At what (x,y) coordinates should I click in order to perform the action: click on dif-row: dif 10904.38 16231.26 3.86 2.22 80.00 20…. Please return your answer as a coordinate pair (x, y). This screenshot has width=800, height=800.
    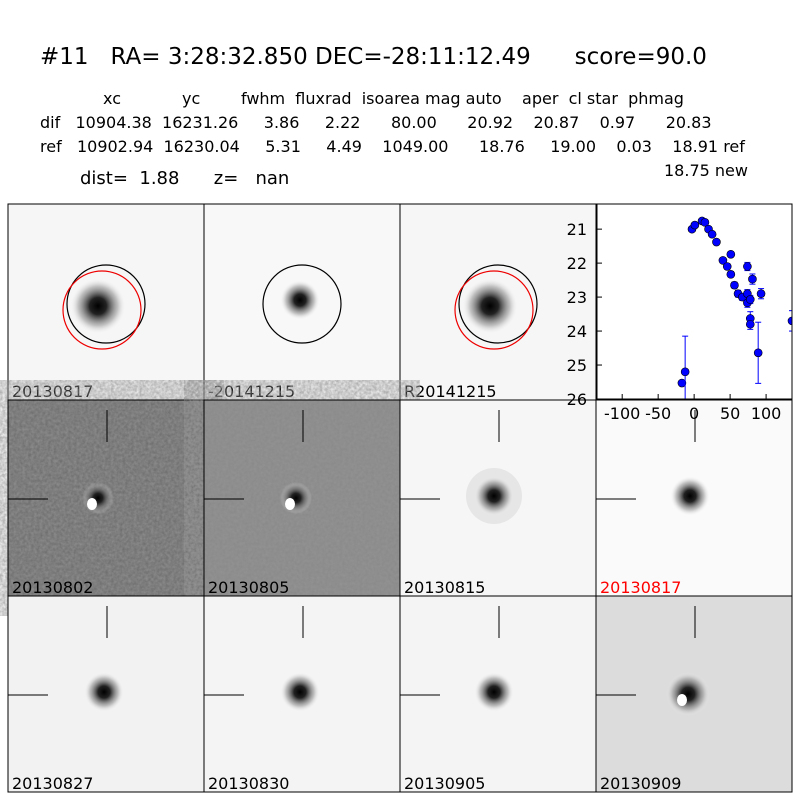
    Looking at the image, I should click on (376, 122).